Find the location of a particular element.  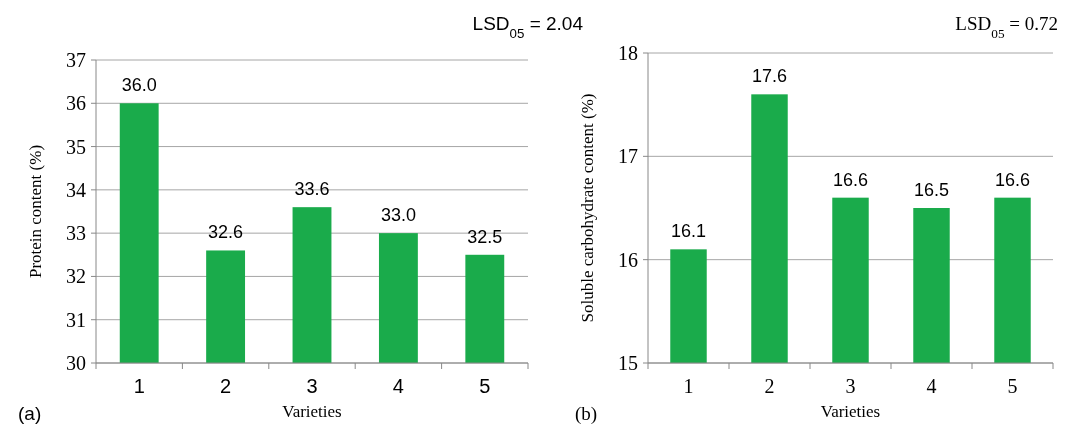

y-tick-label: 32 is located at coordinates (76, 276).